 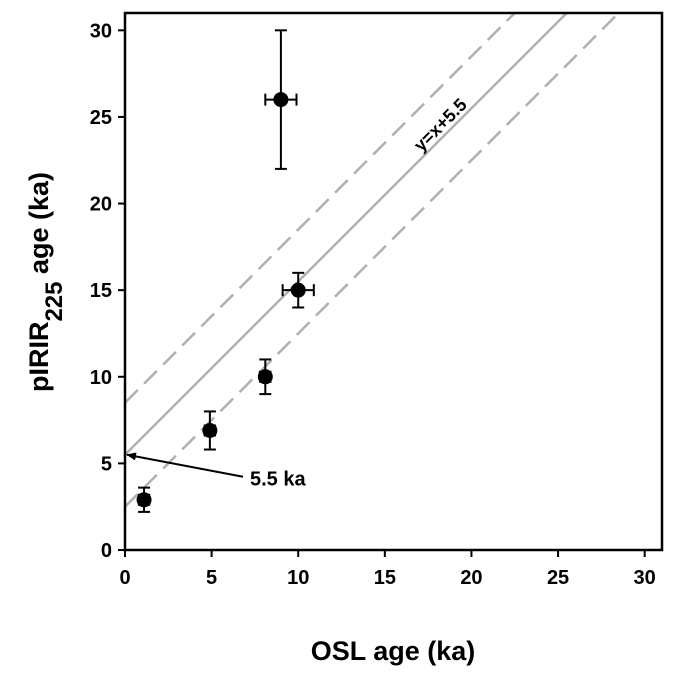 What do you see at coordinates (278, 480) in the screenshot?
I see `annotation-label: 5.5 ka` at bounding box center [278, 480].